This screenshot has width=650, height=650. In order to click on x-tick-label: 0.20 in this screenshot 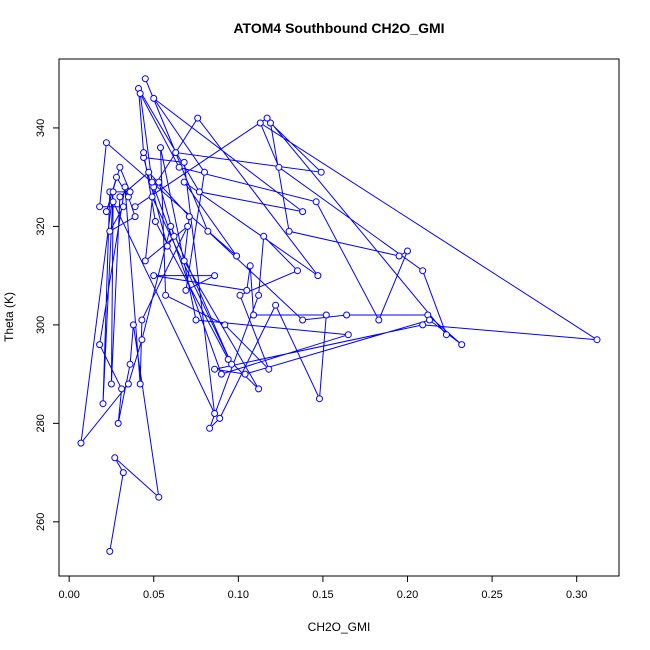, I will do `click(407, 595)`.